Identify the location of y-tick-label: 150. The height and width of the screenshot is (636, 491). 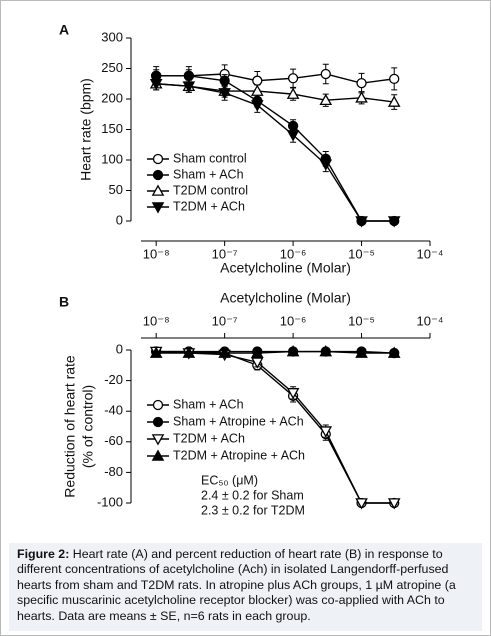
(112, 128).